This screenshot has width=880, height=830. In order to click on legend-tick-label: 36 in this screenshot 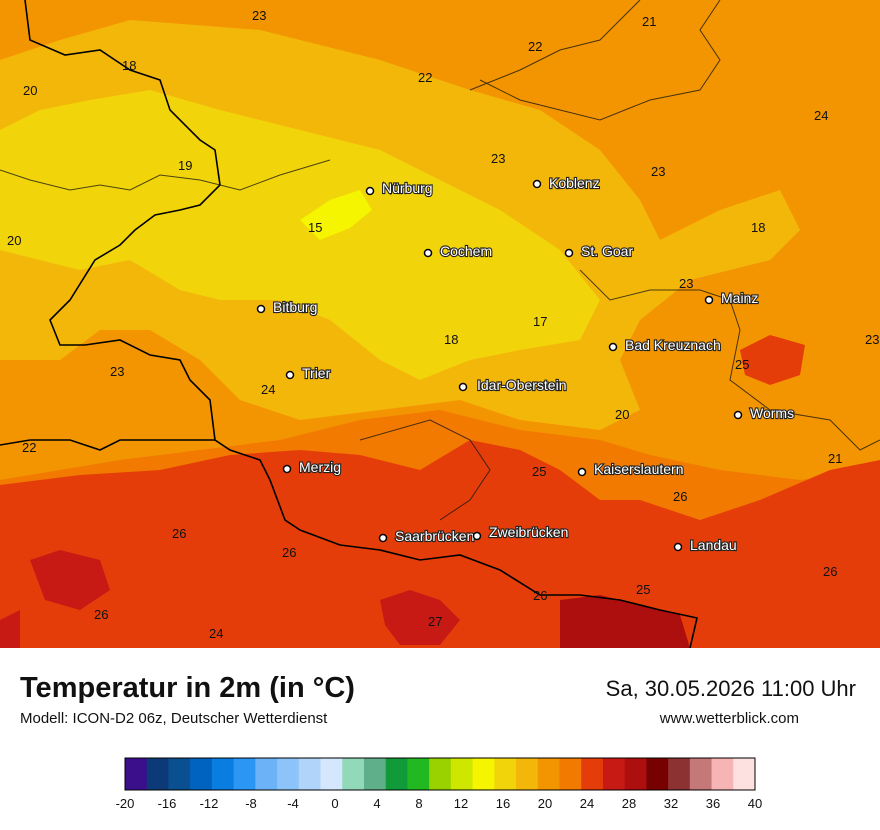, I will do `click(713, 803)`.